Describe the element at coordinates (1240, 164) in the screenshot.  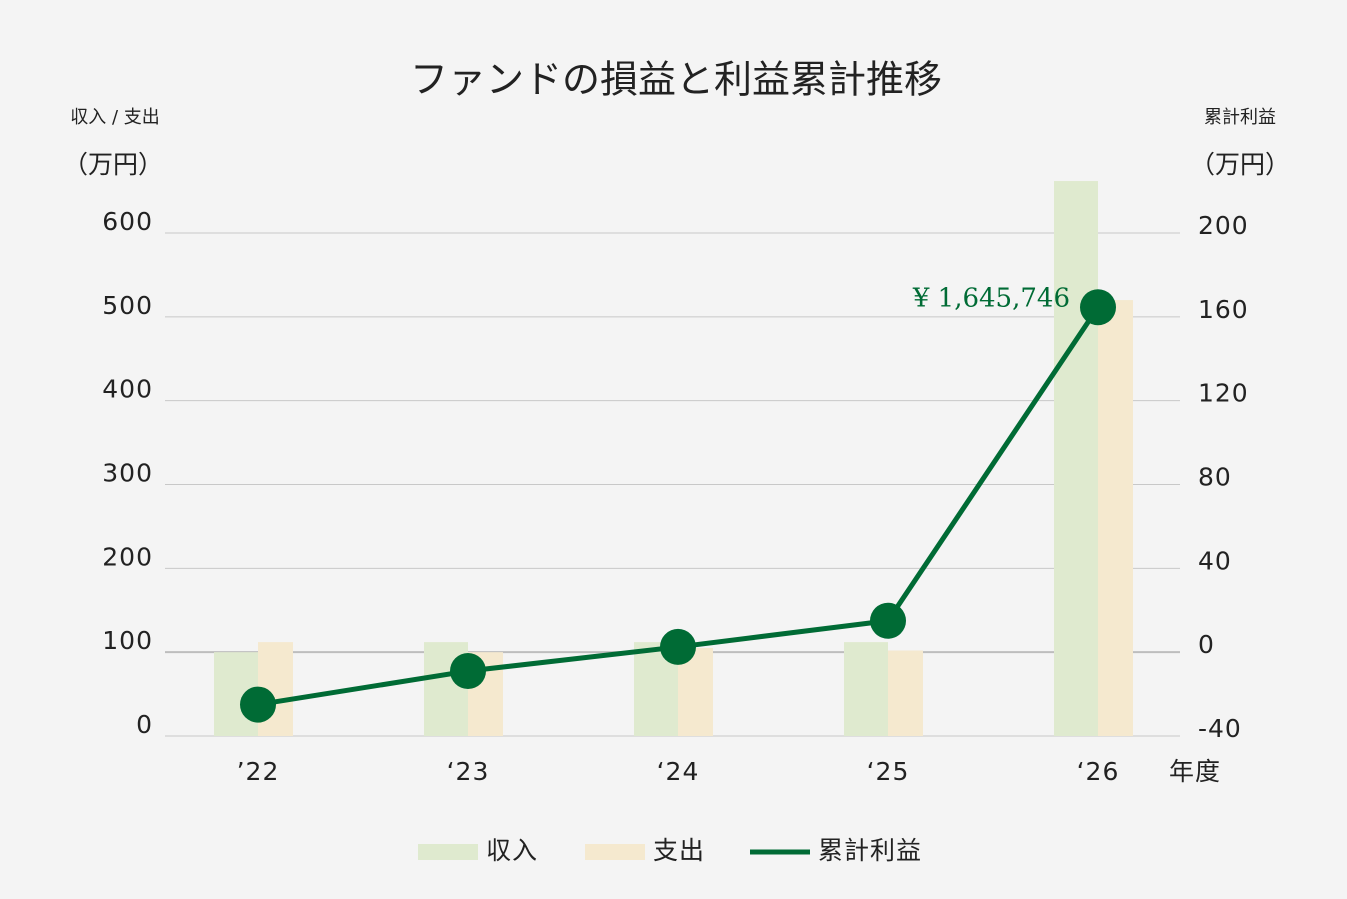
I see `y2-axis-unit: （万円）` at that location.